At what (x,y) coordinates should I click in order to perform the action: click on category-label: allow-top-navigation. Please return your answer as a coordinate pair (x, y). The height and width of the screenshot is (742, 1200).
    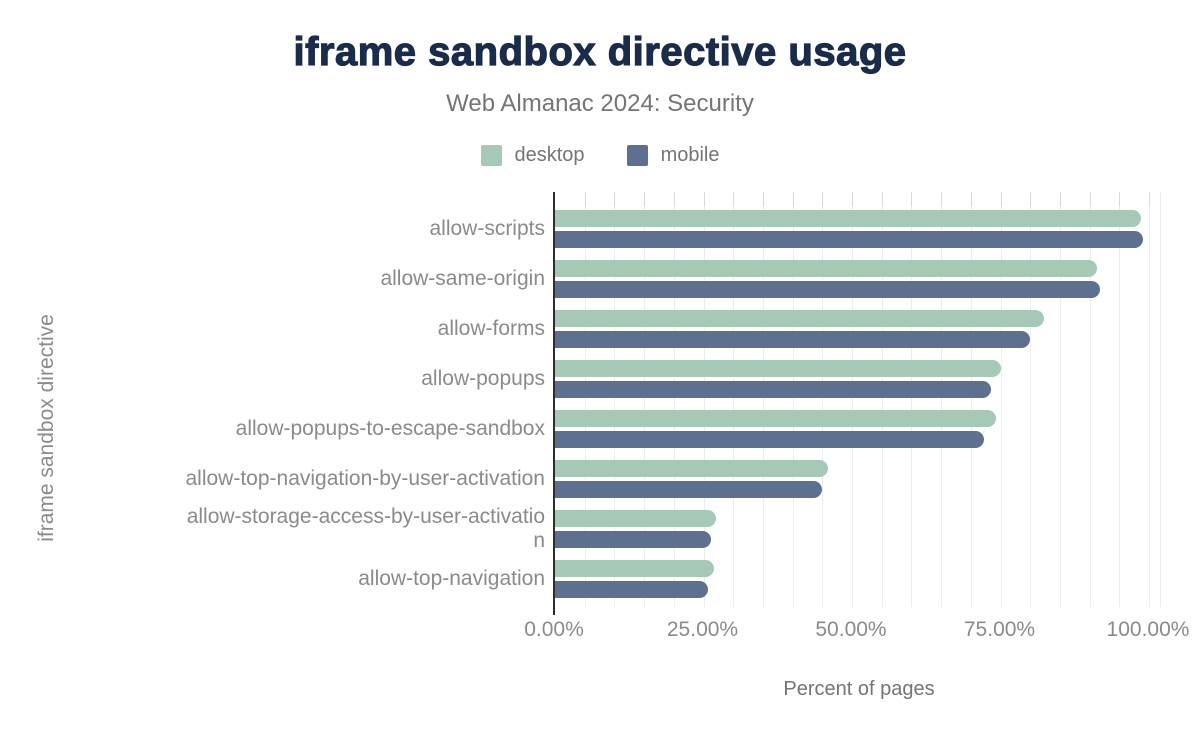
    Looking at the image, I should click on (451, 578).